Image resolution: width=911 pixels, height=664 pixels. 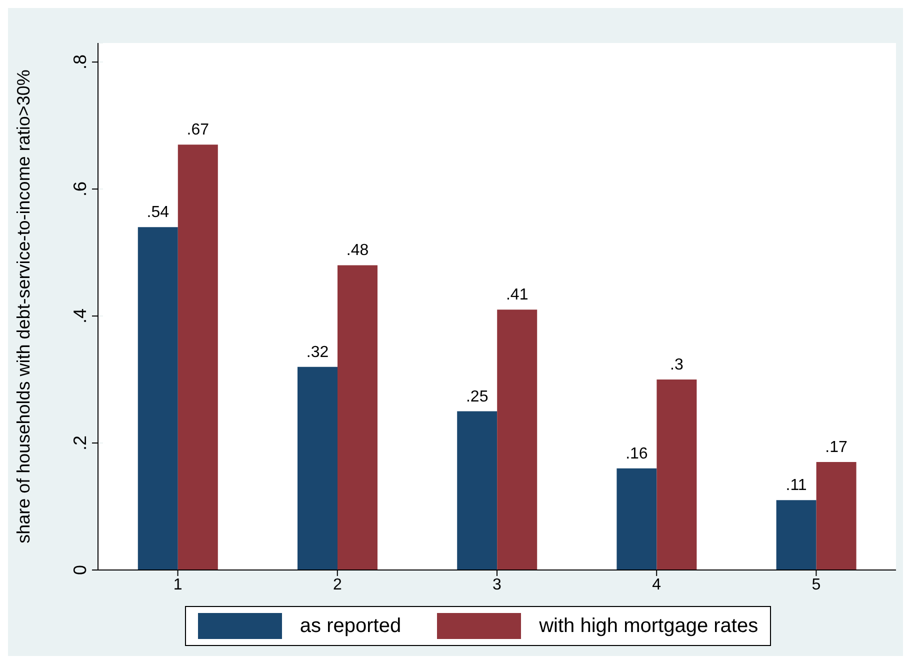 What do you see at coordinates (80, 570) in the screenshot?
I see `y-tick-label: 0` at bounding box center [80, 570].